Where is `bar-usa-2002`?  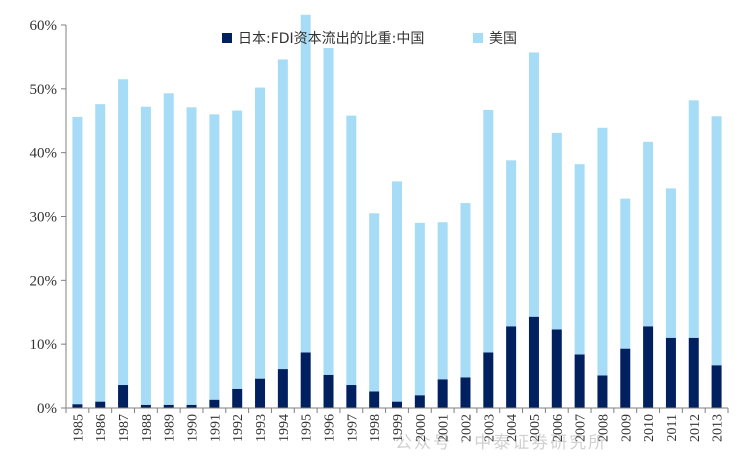
bar-usa-2002 is located at coordinates (465, 290).